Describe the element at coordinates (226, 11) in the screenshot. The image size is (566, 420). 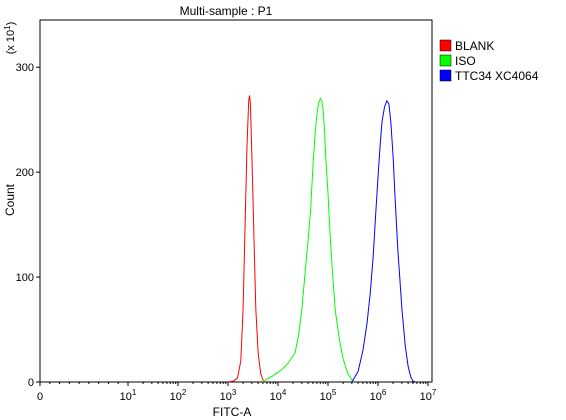
I see `chart-title: Multi-sample : P1` at that location.